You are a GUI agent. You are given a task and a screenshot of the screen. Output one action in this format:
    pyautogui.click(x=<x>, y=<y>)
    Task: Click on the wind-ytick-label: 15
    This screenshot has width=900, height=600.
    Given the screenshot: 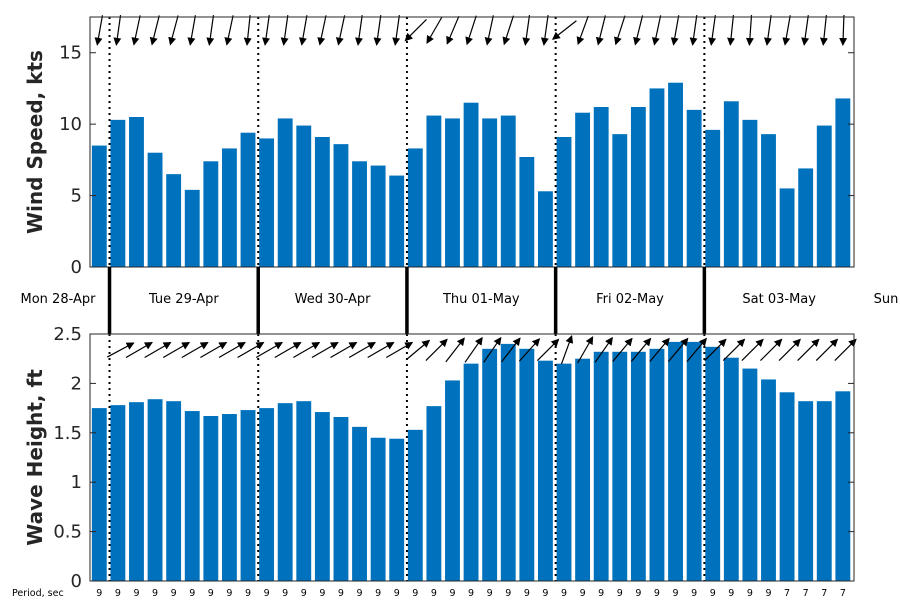 What is the action you would take?
    pyautogui.click(x=70, y=53)
    